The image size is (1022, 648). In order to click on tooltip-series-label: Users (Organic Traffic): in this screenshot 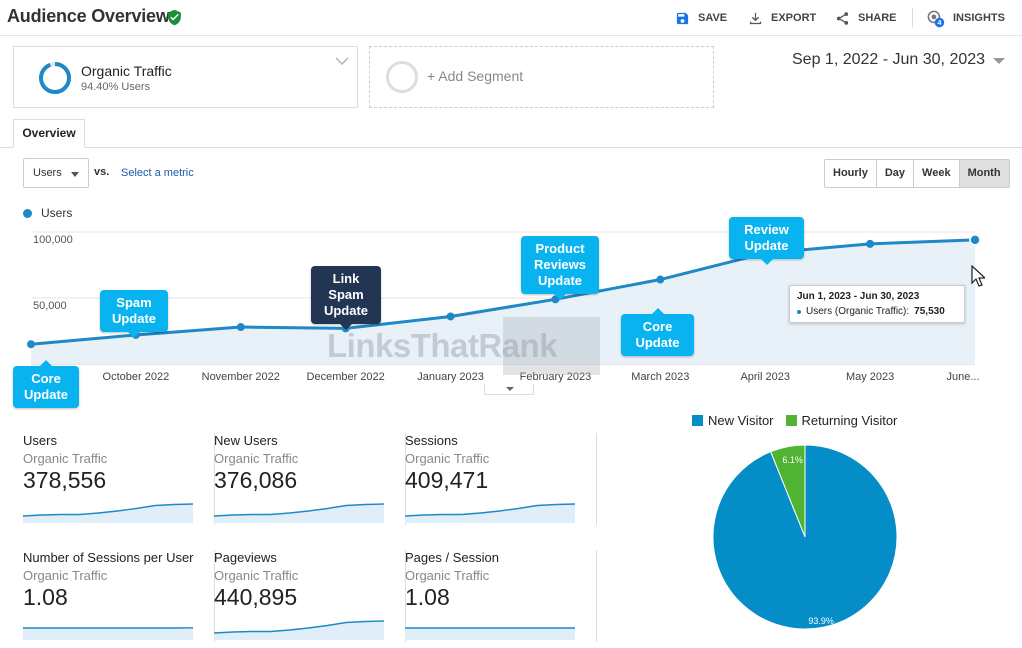, I will do `click(858, 311)`.